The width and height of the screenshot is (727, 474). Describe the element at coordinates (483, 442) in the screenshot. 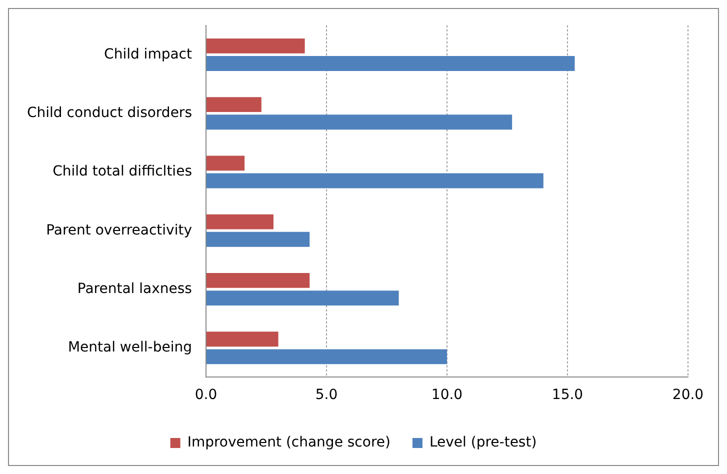

I see `legend-label: Level (pre-test)` at that location.